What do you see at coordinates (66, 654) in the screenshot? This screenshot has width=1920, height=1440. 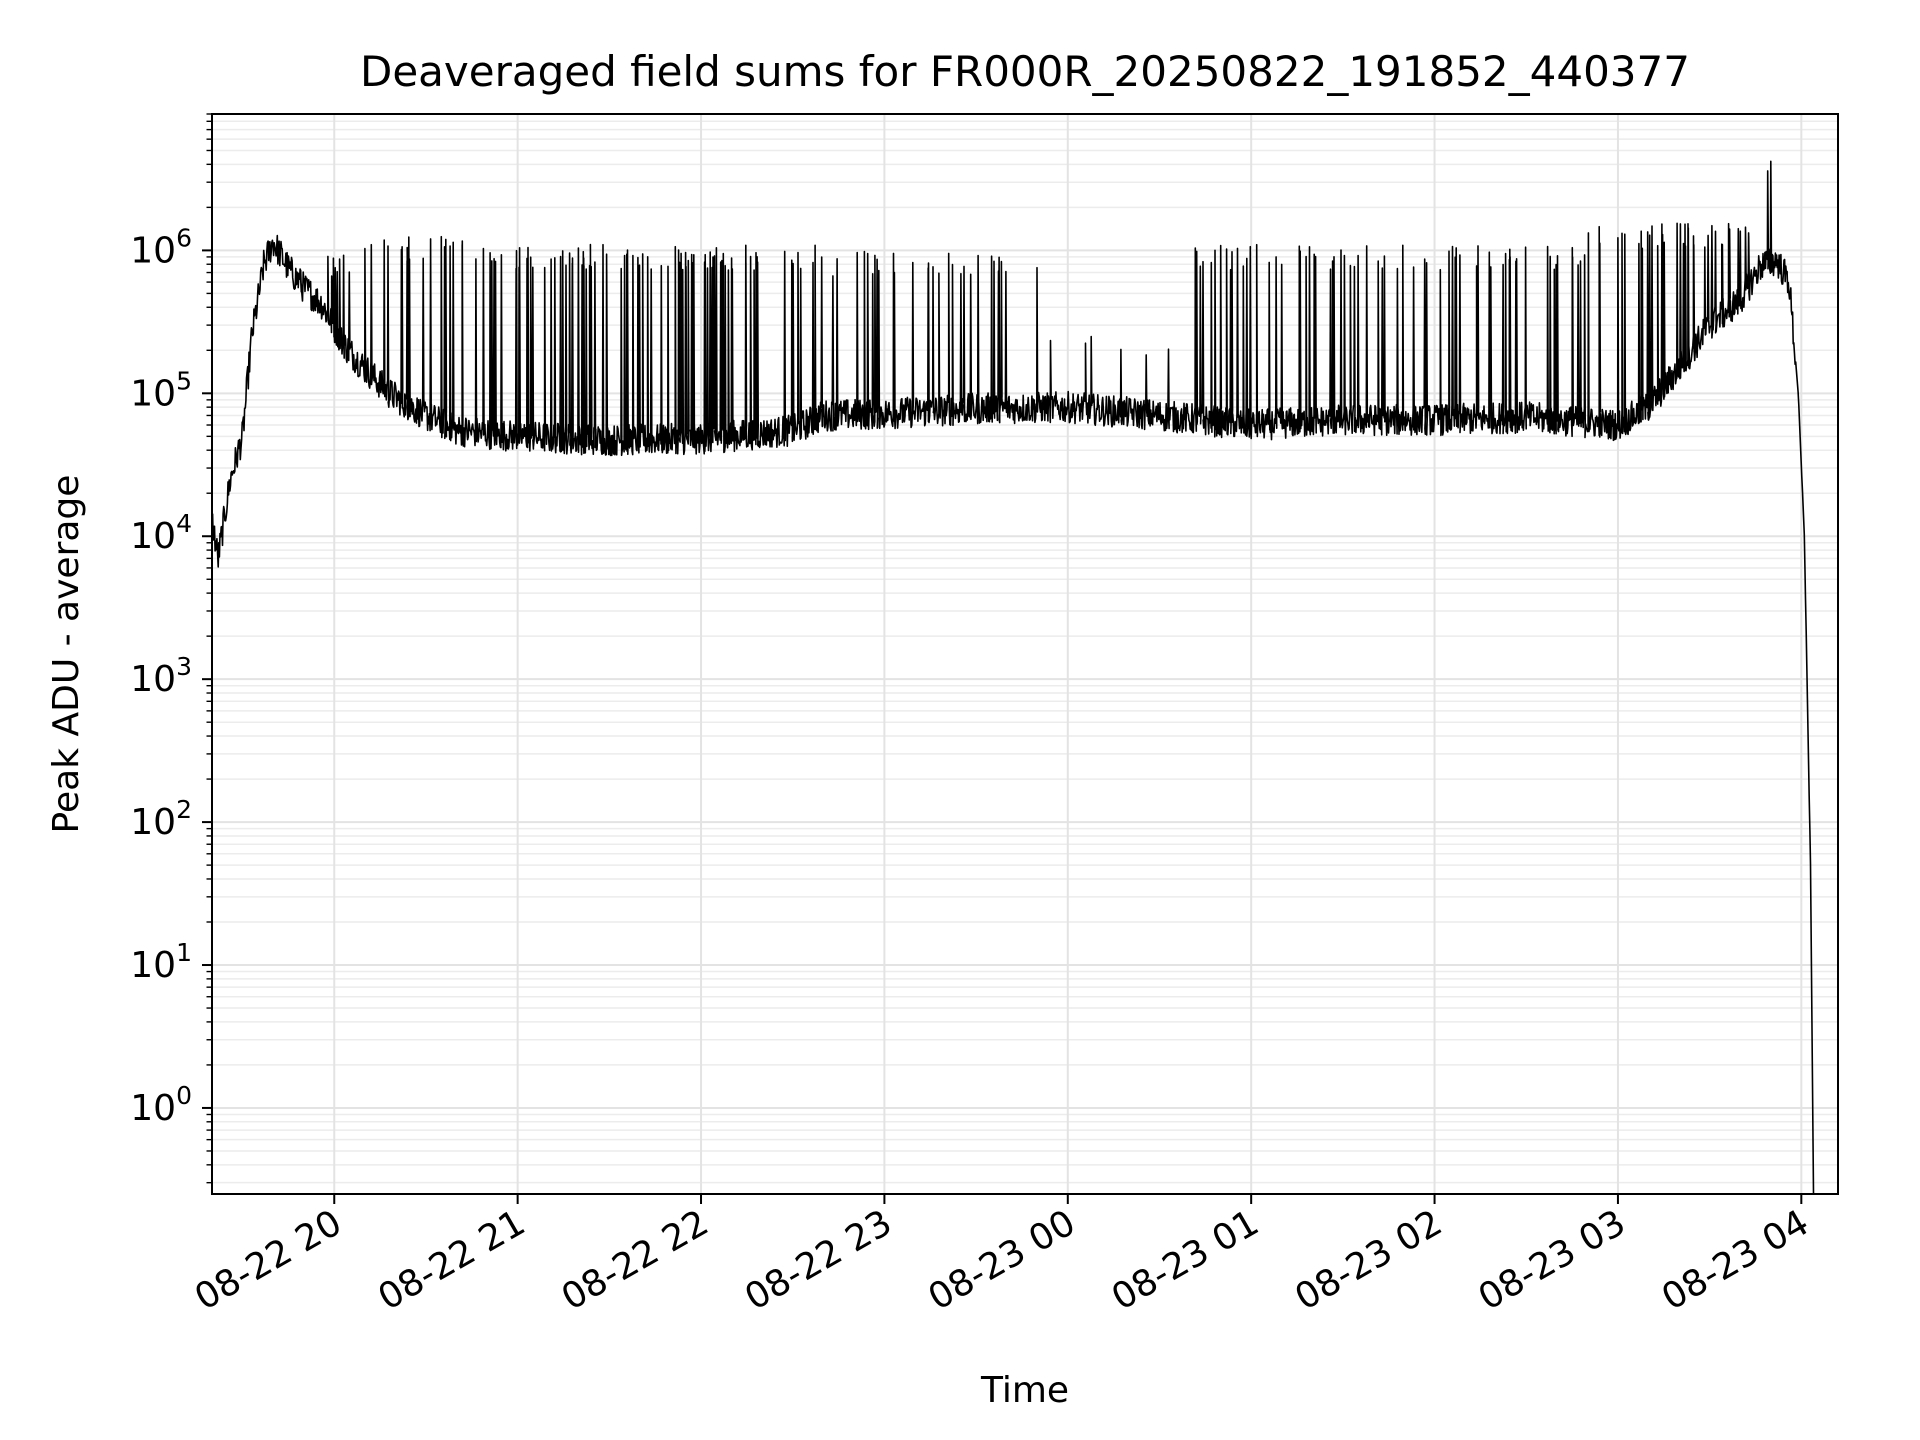 I see `y-axis-label: Peak ADU - average` at bounding box center [66, 654].